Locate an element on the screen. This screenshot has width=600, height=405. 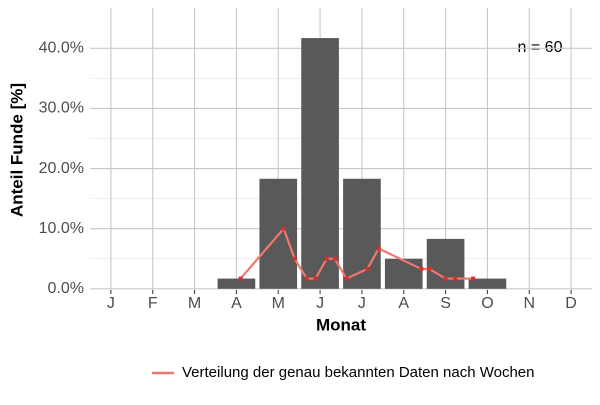
x-tick-label: O is located at coordinates (487, 303).